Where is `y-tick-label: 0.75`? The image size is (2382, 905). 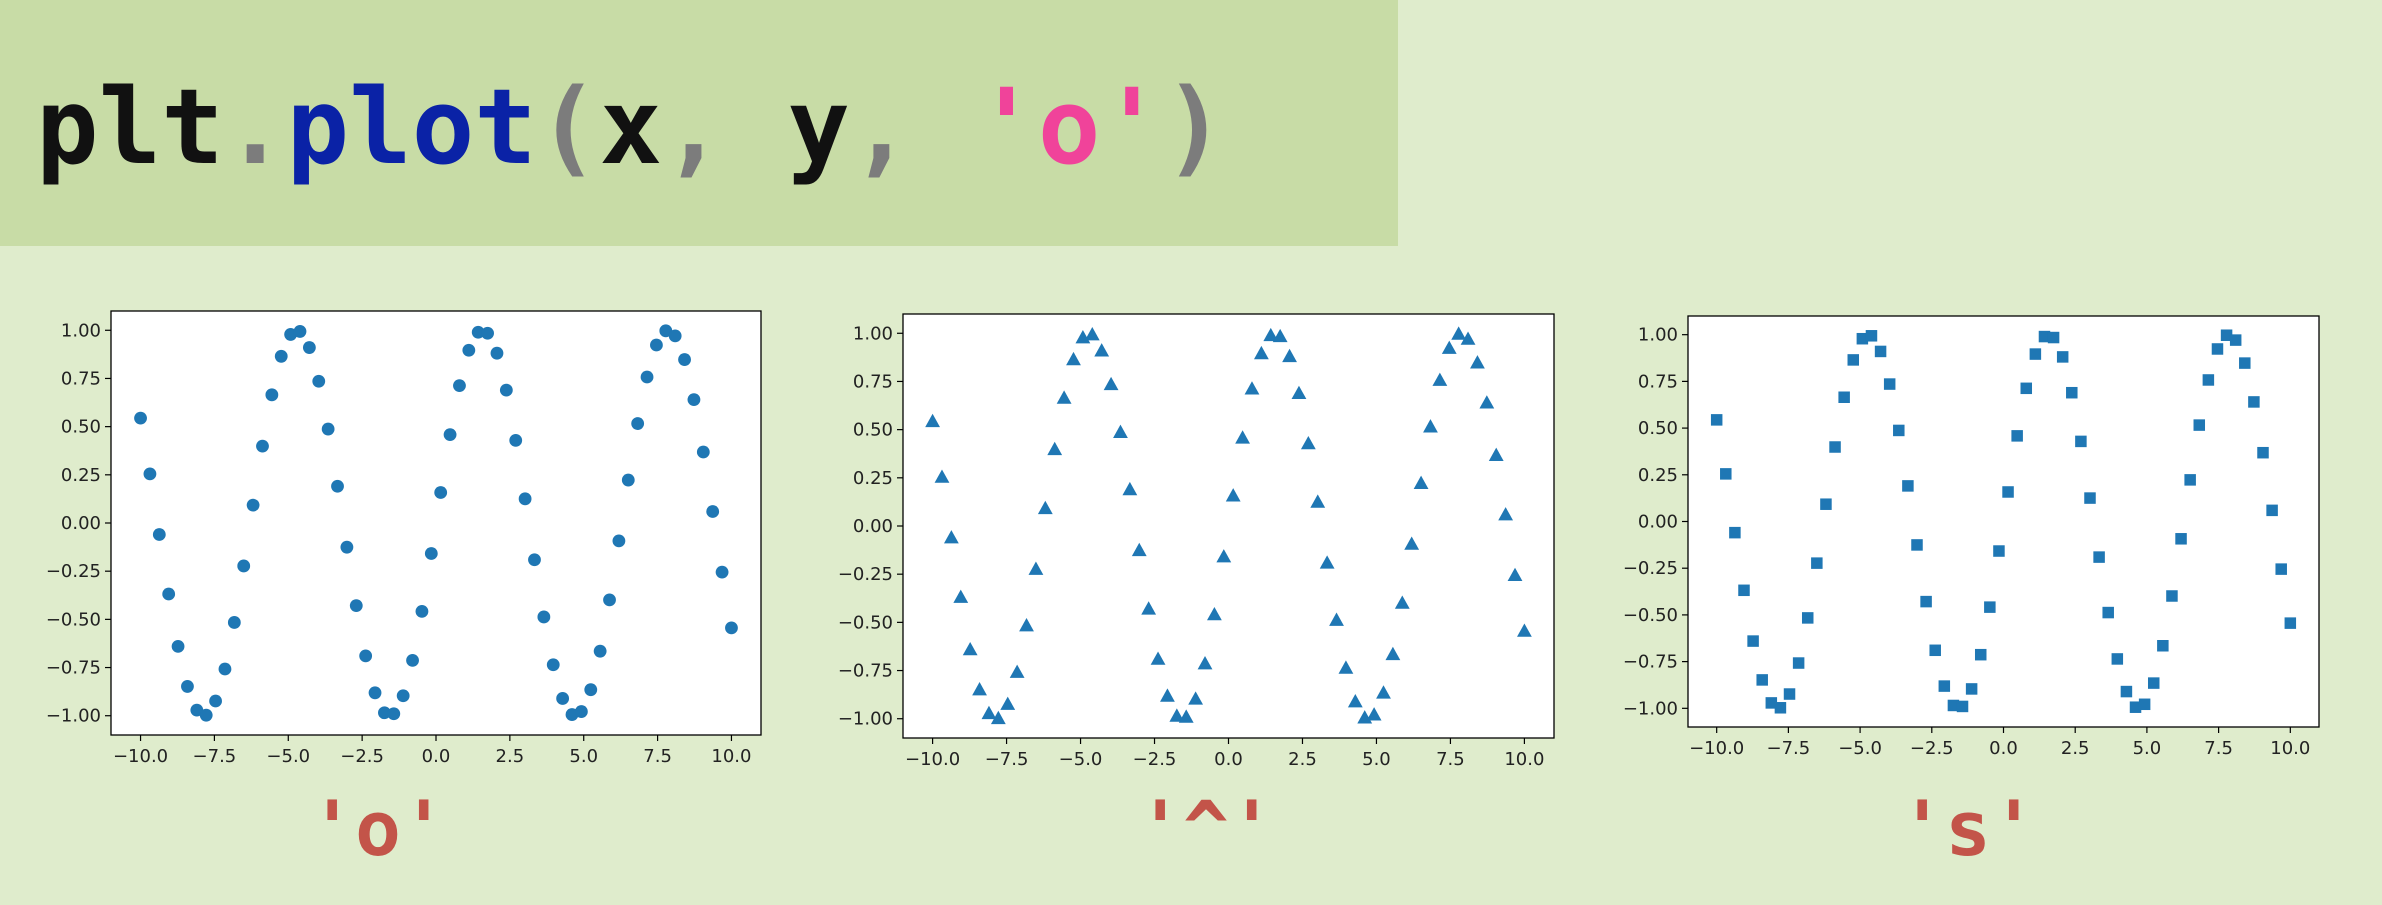 y-tick-label: 0.75 is located at coordinates (1658, 381).